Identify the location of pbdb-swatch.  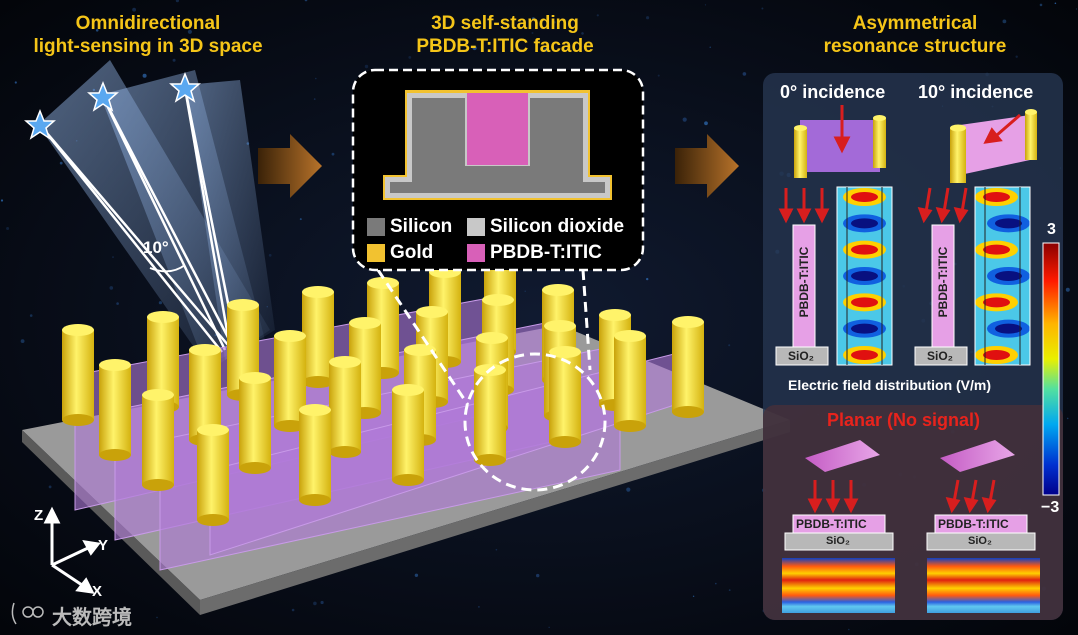
(476, 253).